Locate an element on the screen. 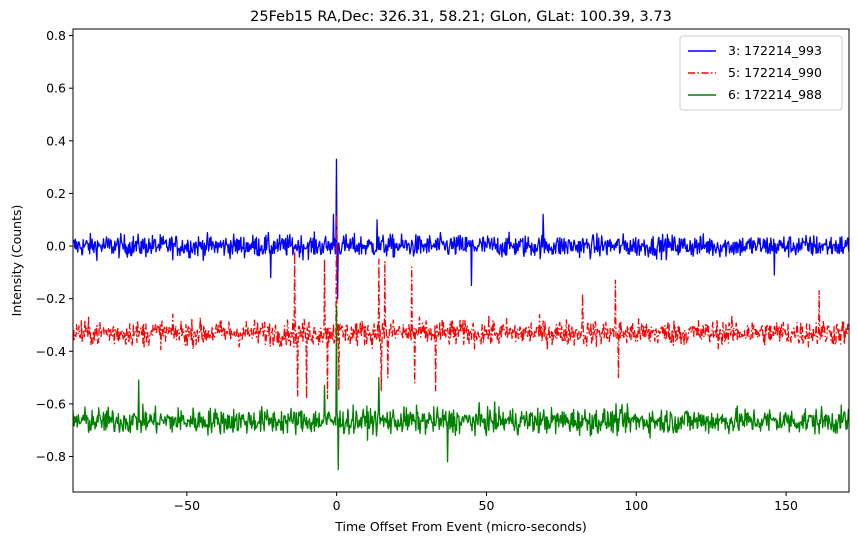  y-tick-label: −0.6 is located at coordinates (51, 403).